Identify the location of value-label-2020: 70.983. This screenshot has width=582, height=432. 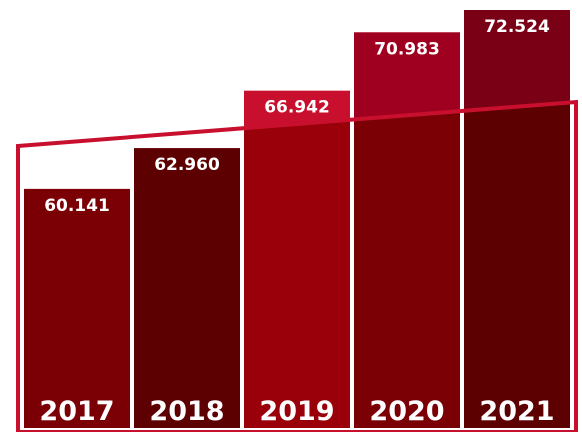
(407, 49).